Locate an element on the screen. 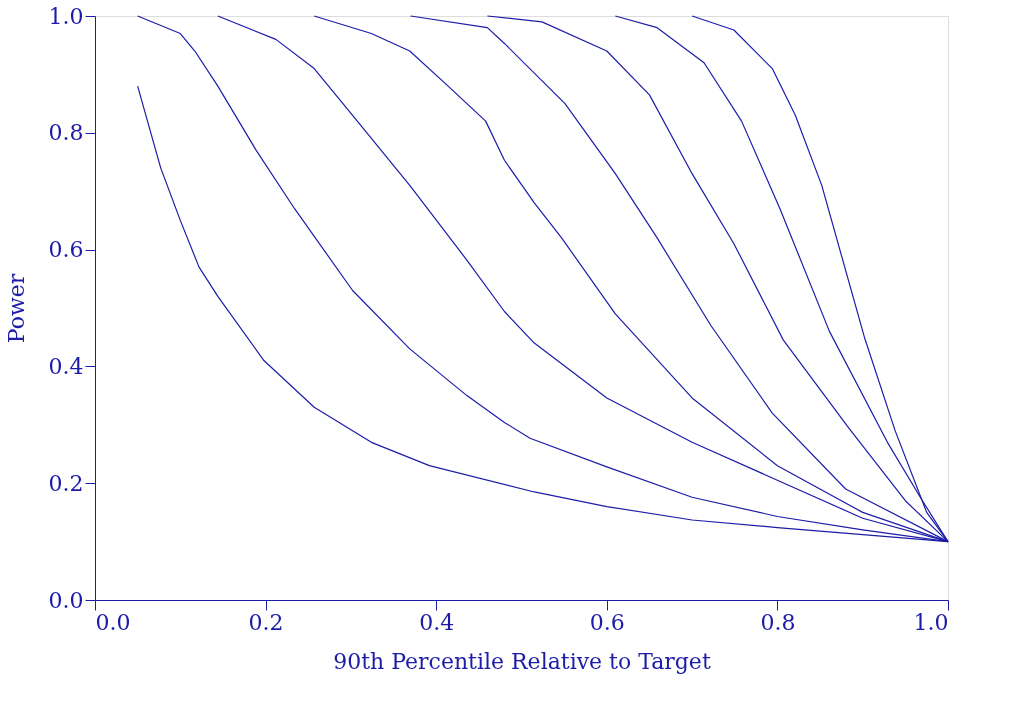 The width and height of the screenshot is (1028, 719). x-tick-label: 1.0 is located at coordinates (931, 622).